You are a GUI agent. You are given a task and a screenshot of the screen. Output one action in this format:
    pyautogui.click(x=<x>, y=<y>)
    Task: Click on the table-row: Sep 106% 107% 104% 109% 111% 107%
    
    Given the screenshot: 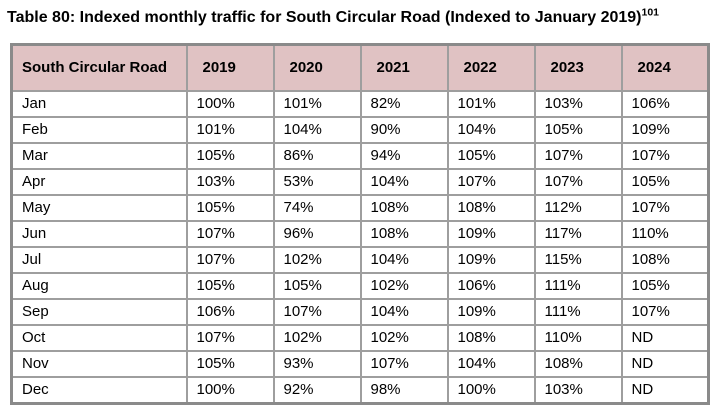 What is the action you would take?
    pyautogui.click(x=360, y=311)
    